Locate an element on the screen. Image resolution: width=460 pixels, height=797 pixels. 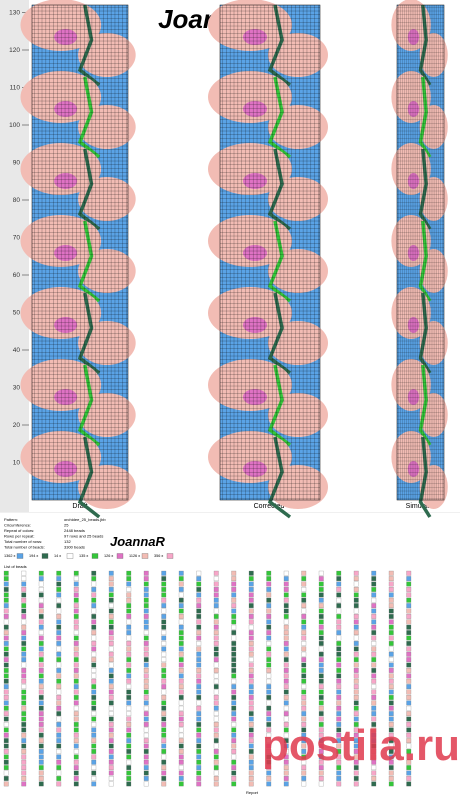
field-value: 25 is located at coordinates (66, 525).